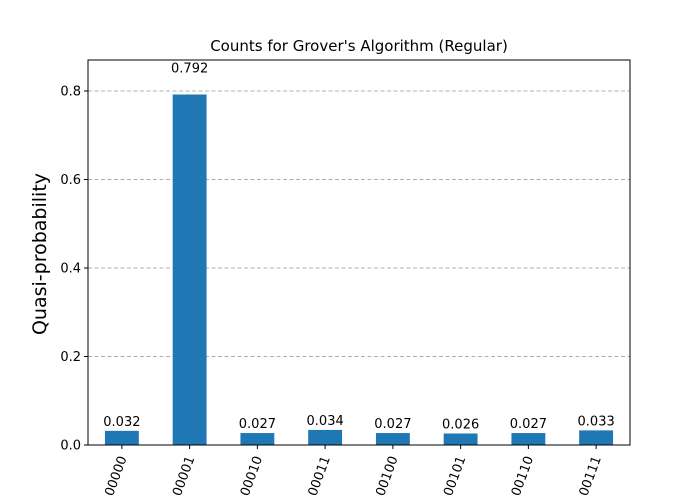 Image resolution: width=700 pixels, height=500 pixels. I want to click on x-tick-label: 00101, so click(455, 476).